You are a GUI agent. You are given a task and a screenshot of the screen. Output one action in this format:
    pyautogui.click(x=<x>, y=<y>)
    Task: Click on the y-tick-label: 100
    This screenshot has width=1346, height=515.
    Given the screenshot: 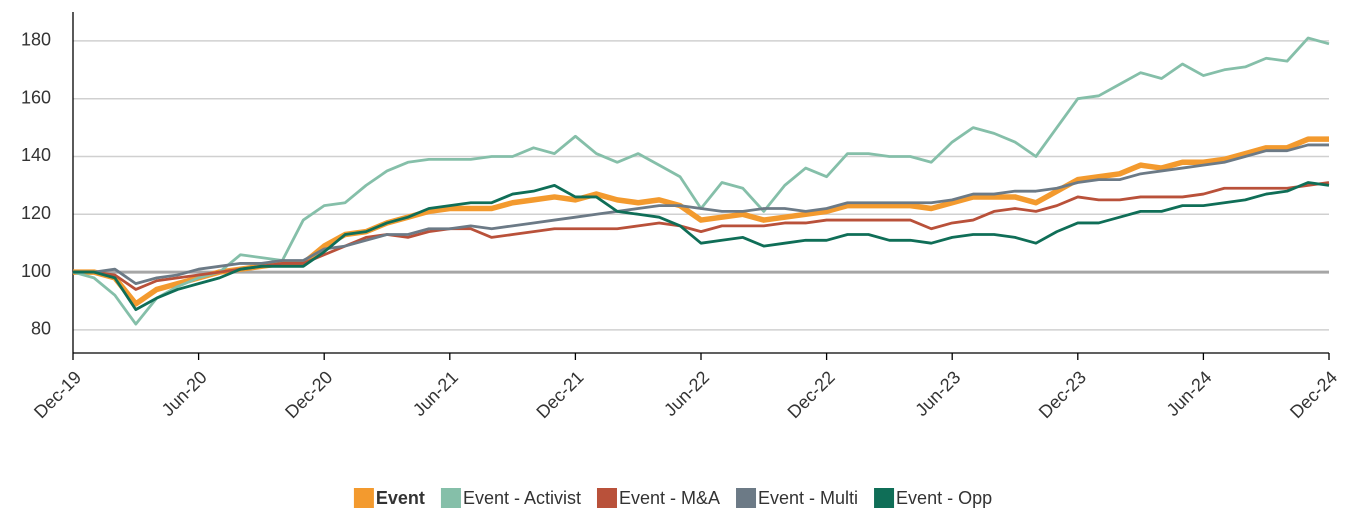 What is the action you would take?
    pyautogui.click(x=36, y=271)
    